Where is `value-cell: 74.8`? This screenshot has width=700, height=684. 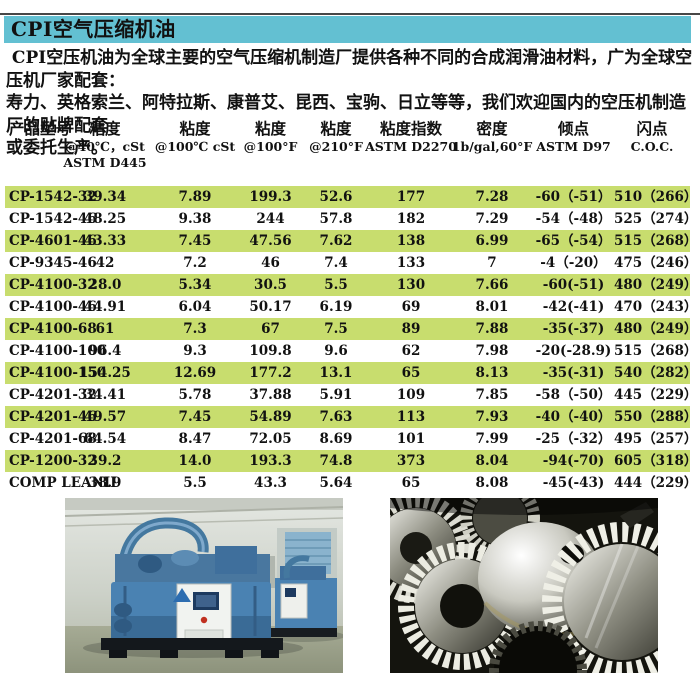
value-cell: 74.8 is located at coordinates (336, 461).